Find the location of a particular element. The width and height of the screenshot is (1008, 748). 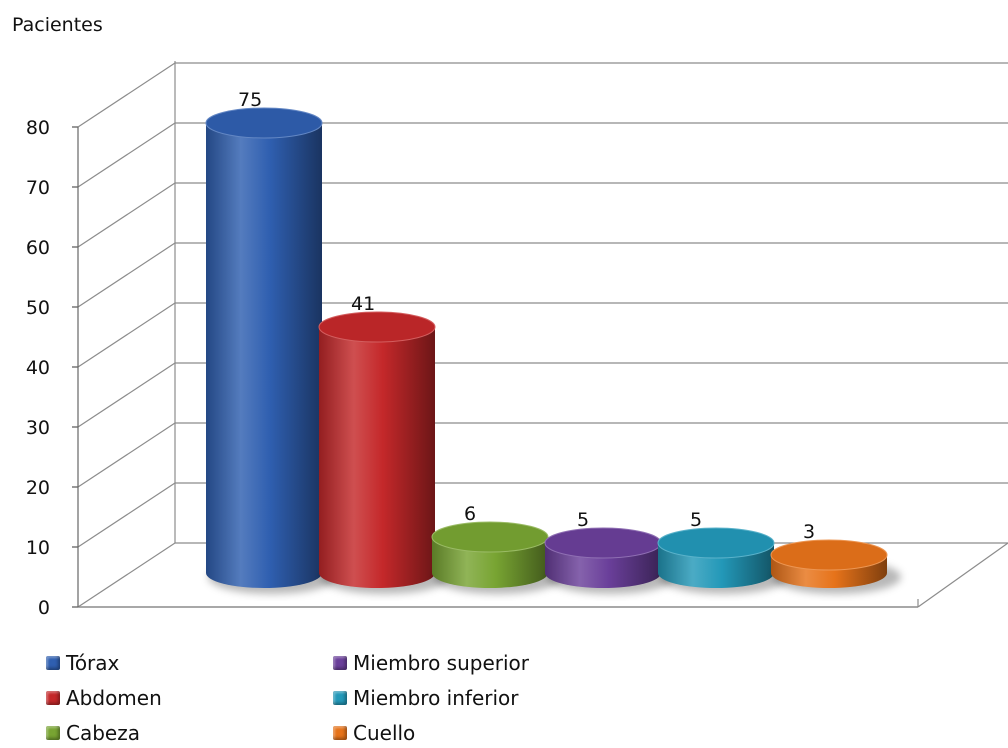

y-tick-label: 70 is located at coordinates (38, 188).